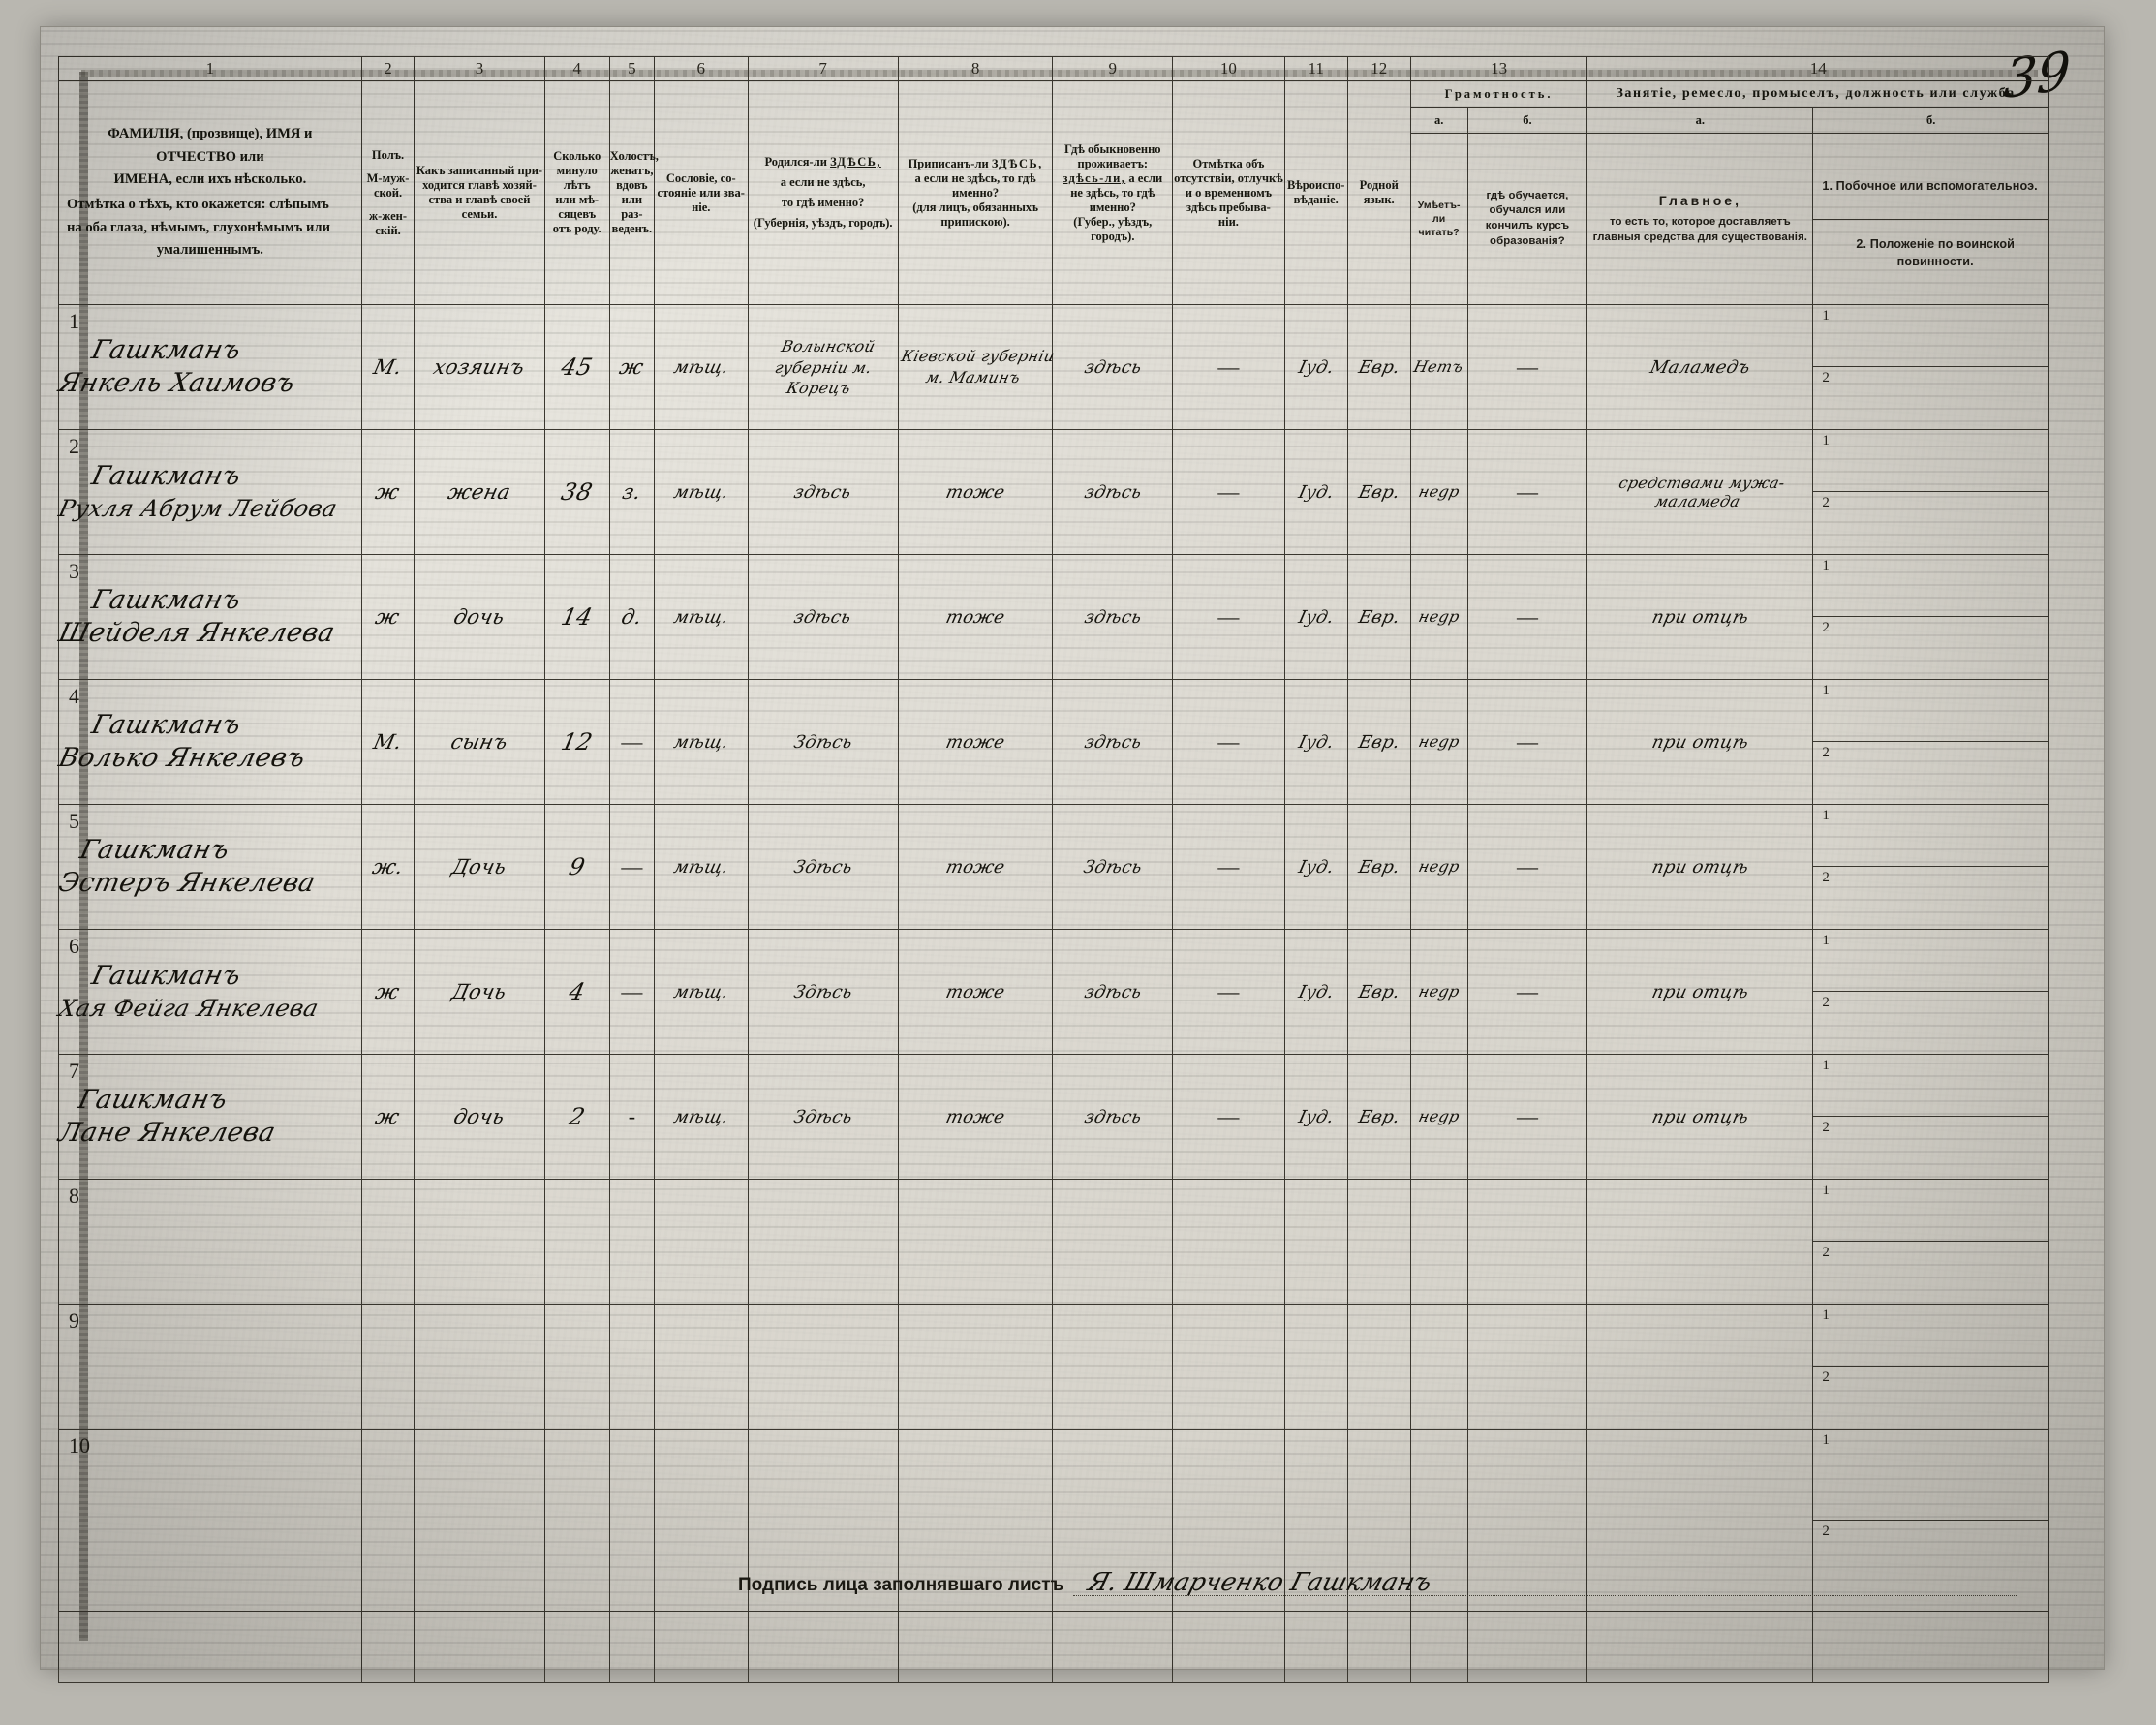 This screenshot has height=1725, width=2156. What do you see at coordinates (1378, 1367) in the screenshot?
I see `row-9-language` at bounding box center [1378, 1367].